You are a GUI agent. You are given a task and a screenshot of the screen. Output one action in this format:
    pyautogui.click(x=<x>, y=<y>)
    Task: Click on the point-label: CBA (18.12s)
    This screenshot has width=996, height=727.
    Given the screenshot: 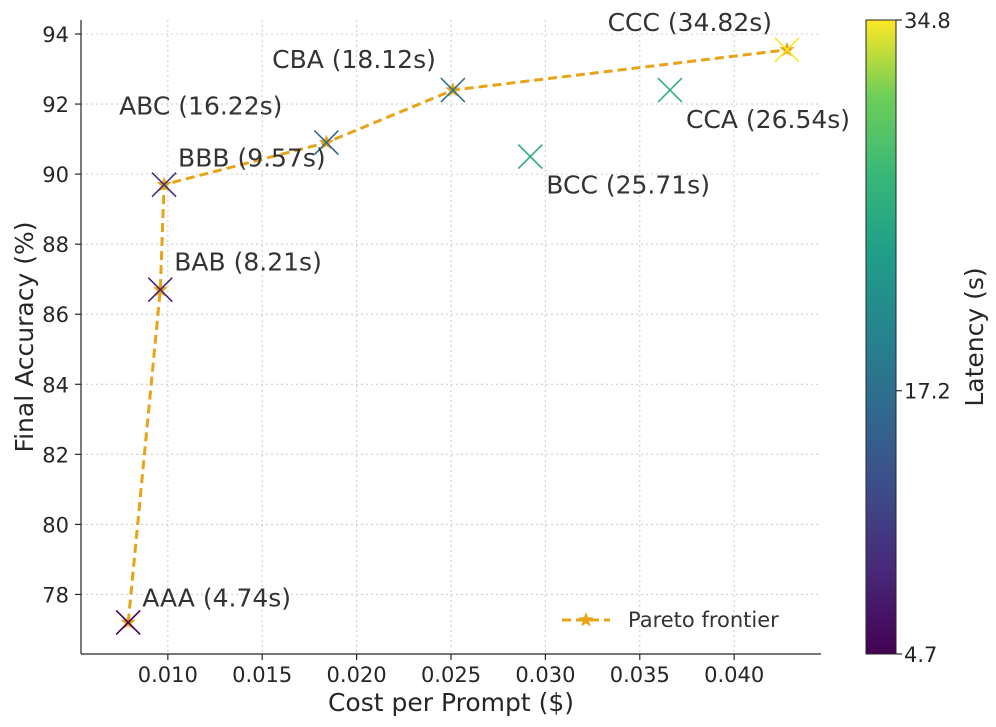 What is the action you would take?
    pyautogui.click(x=354, y=59)
    